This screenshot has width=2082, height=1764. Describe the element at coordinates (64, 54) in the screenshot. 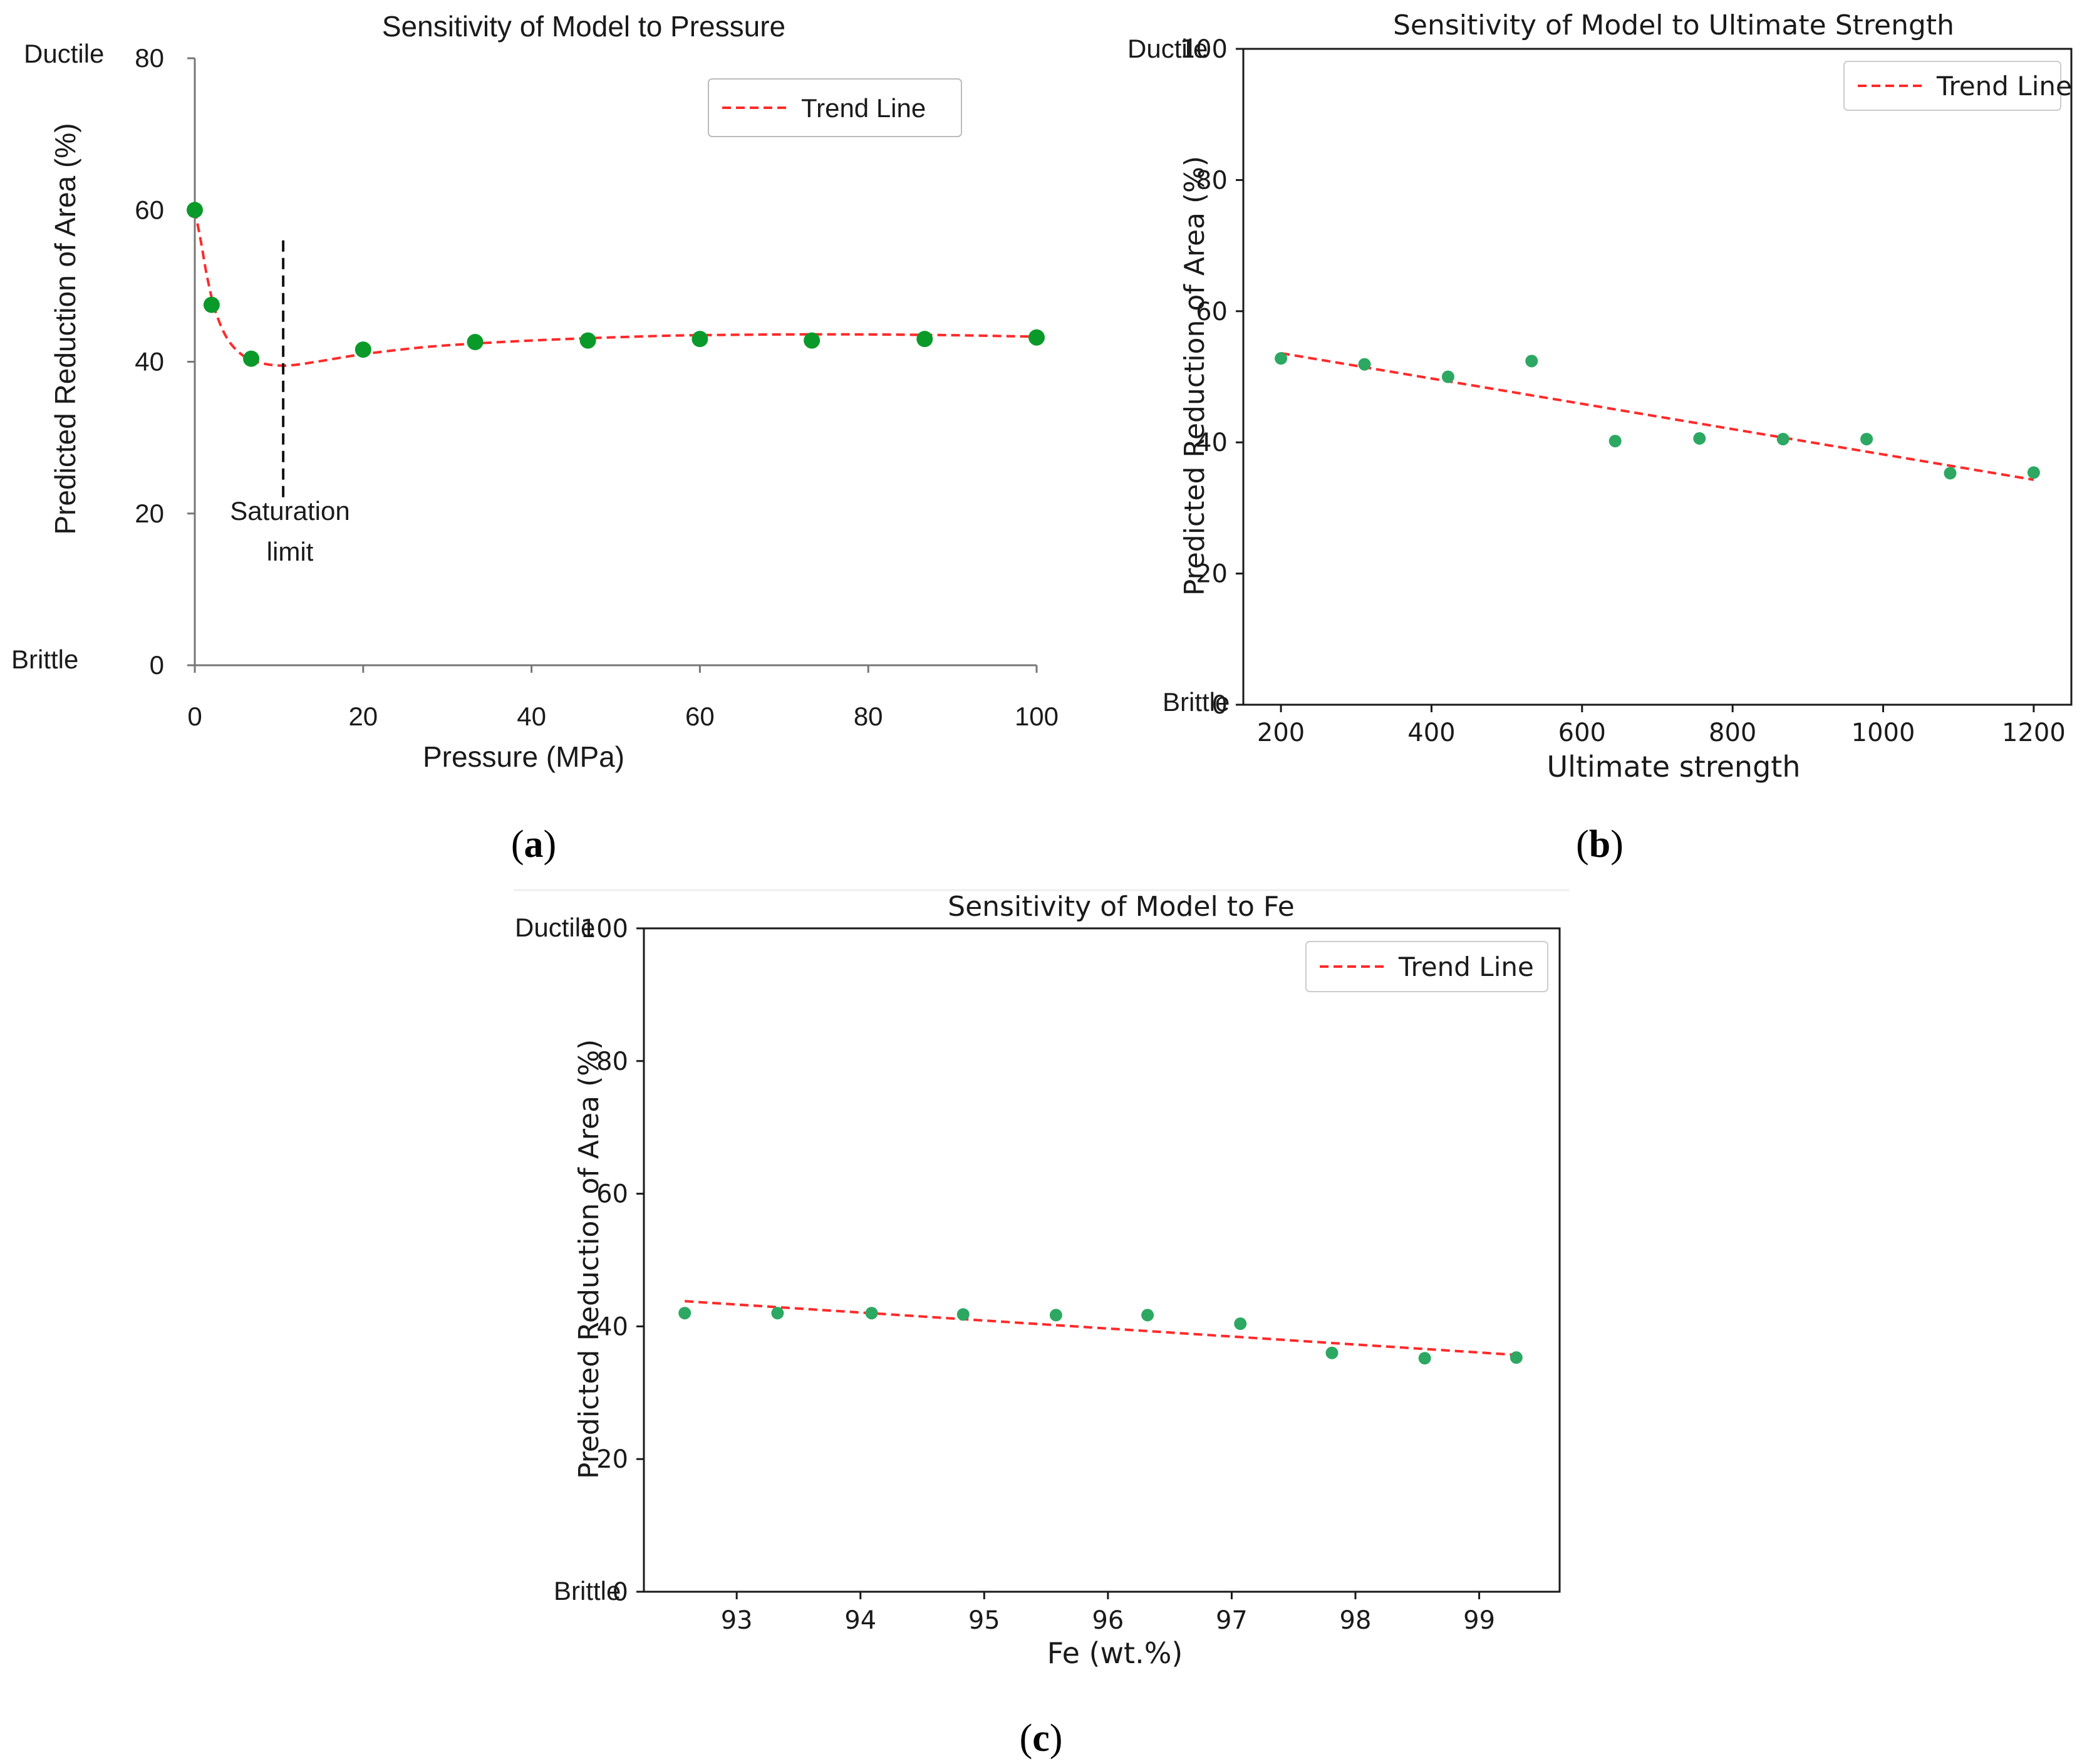

I see `panel-a-ductile-label: Ductile` at that location.